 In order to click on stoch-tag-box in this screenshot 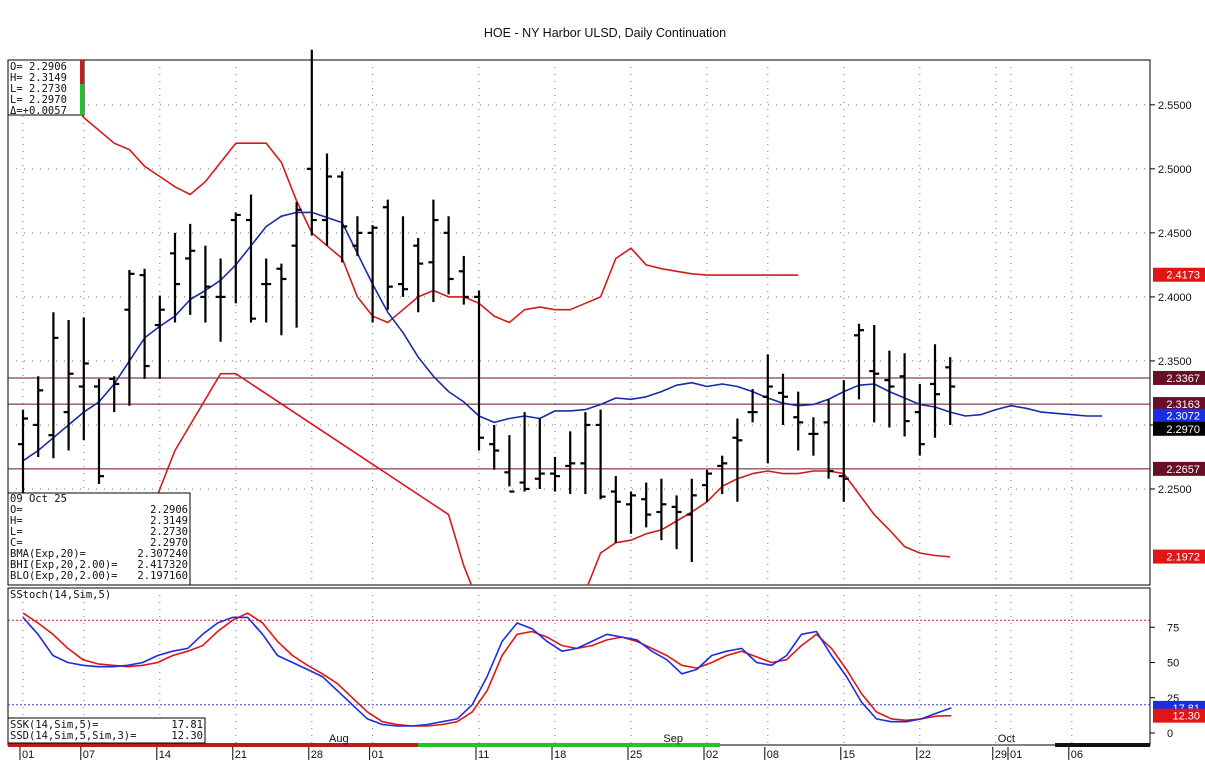, I will do `click(1179, 715)`.